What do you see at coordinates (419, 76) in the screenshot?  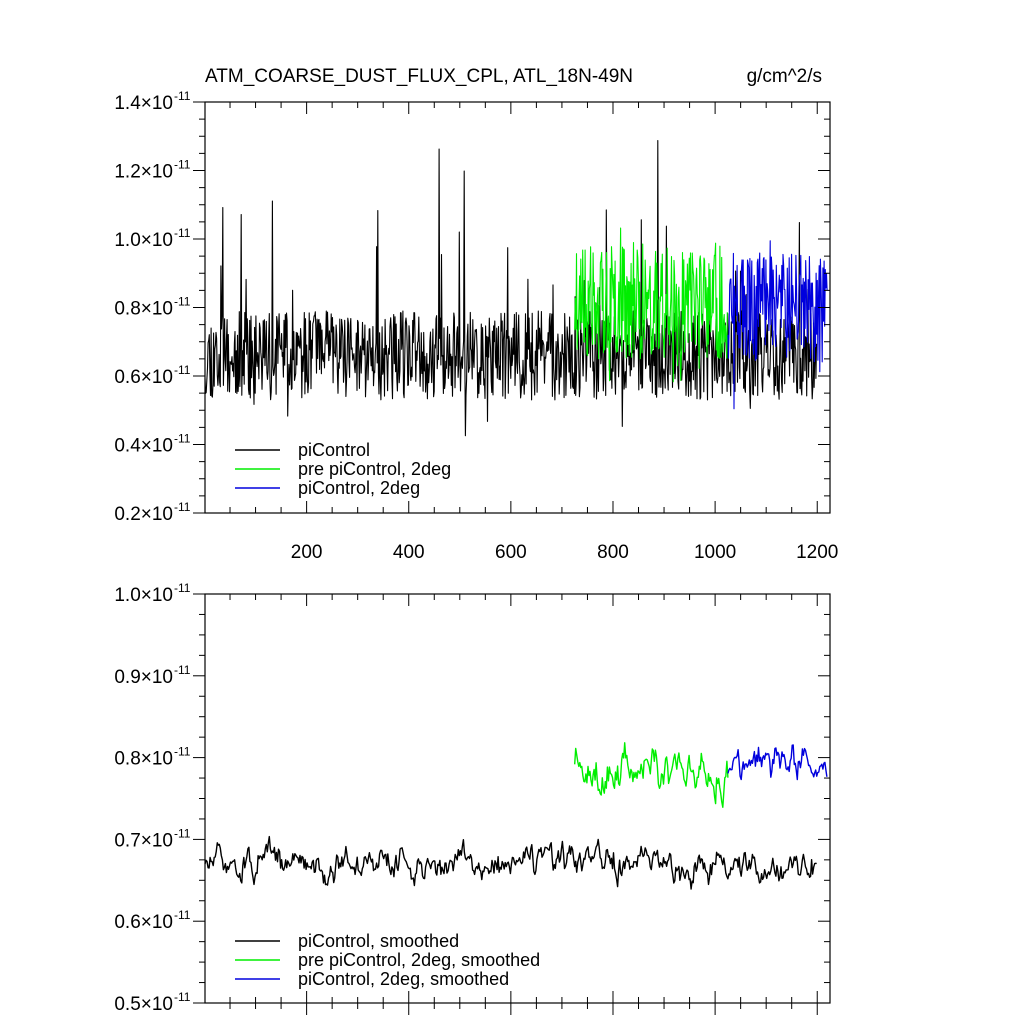 I see `chart-title: ATM_COARSE_DUST_FLUX_CPL, ATL_18N-49N` at bounding box center [419, 76].